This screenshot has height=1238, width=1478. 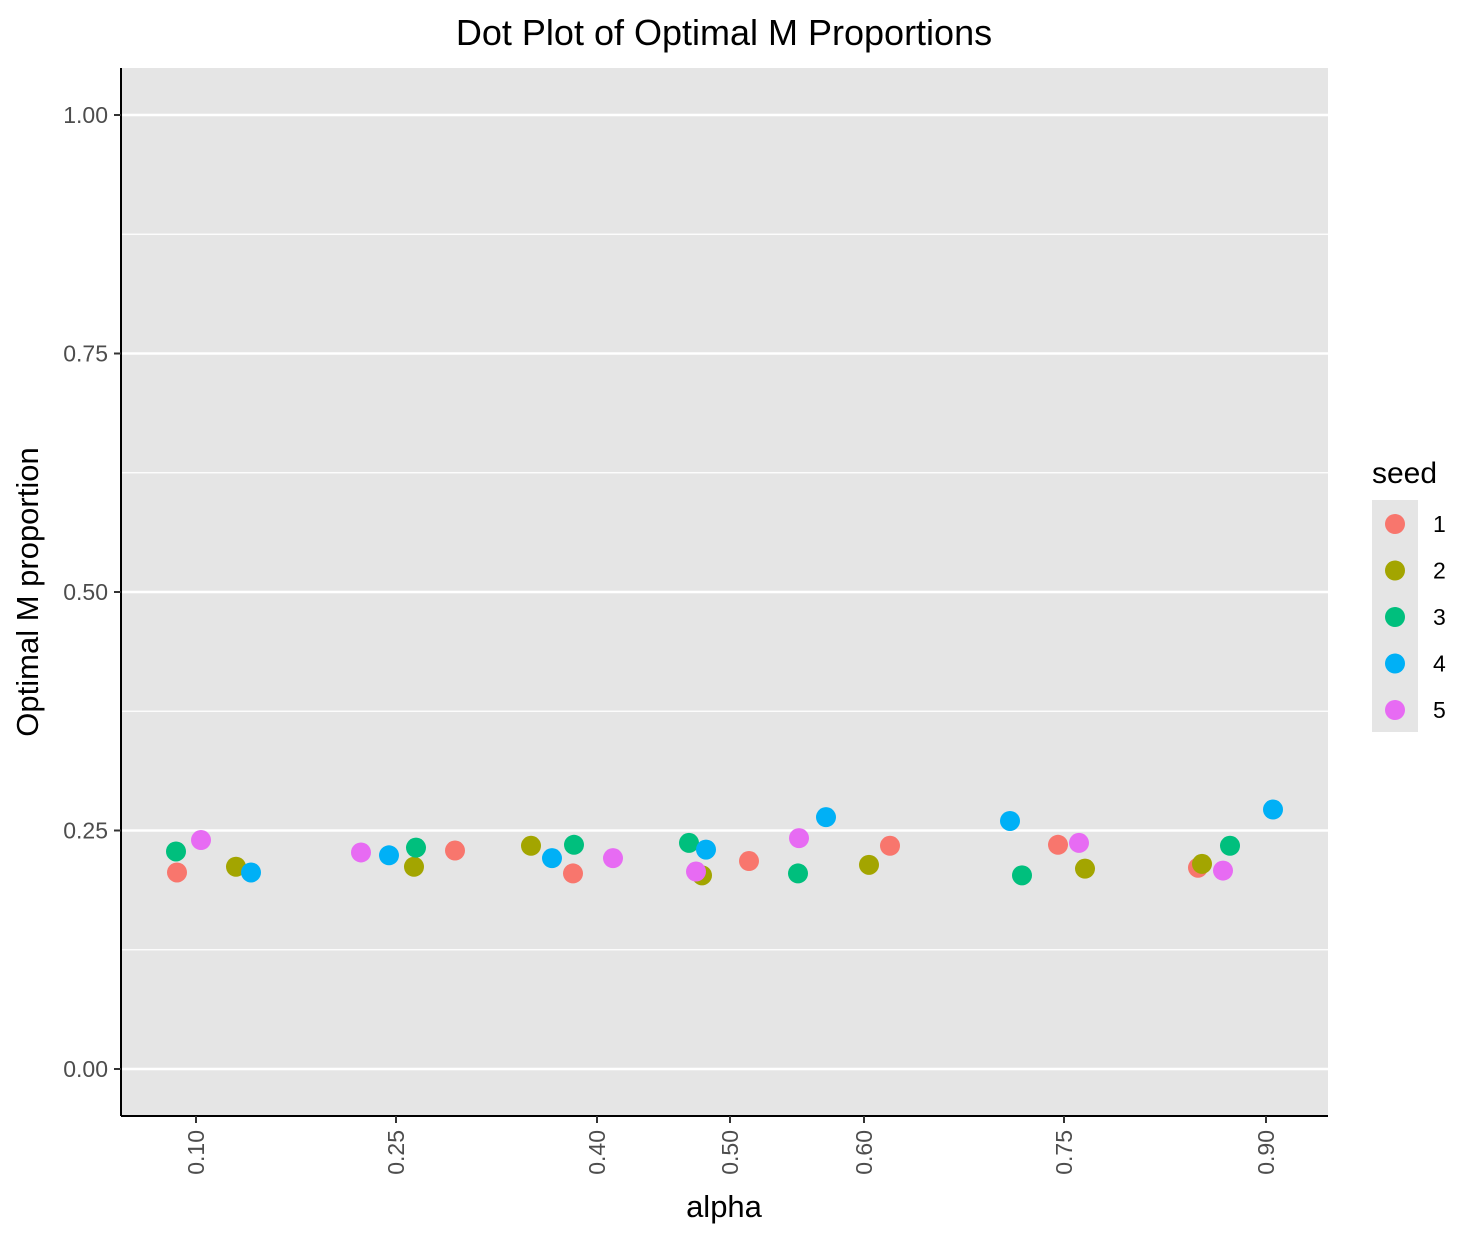 I want to click on y-tick-label: 1.00, so click(x=85, y=115).